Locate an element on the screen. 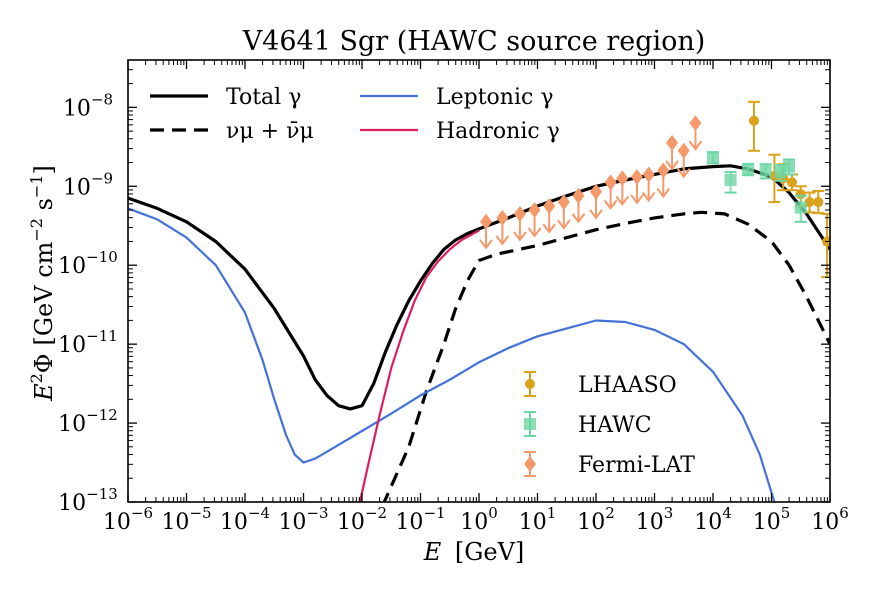 Image resolution: width=877 pixels, height=603 pixels. x-tick-label: 10⁻² is located at coordinates (362, 519).